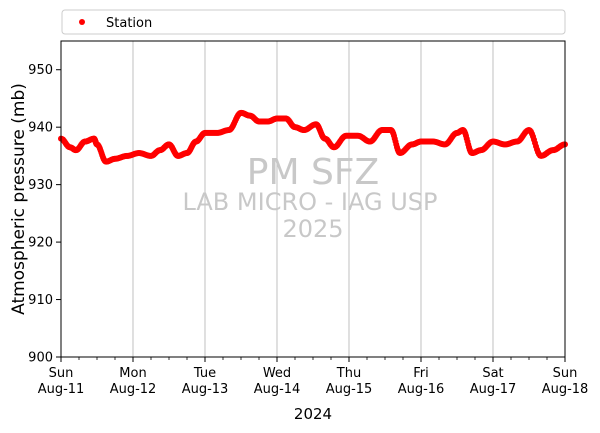  I want to click on x-tick-day-0: Sun, so click(61, 373).